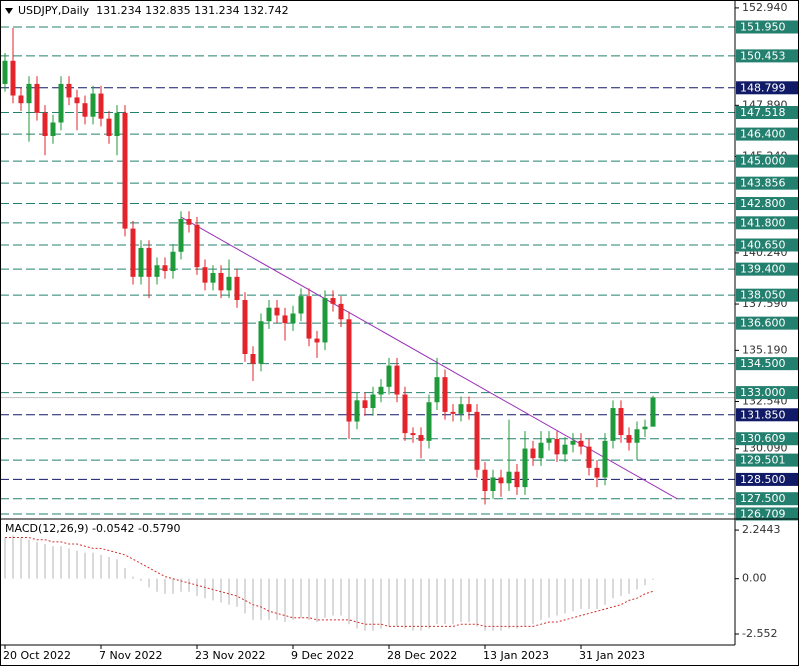 This screenshot has width=799, height=666. What do you see at coordinates (763, 479) in the screenshot?
I see `level-label: 128.500` at bounding box center [763, 479].